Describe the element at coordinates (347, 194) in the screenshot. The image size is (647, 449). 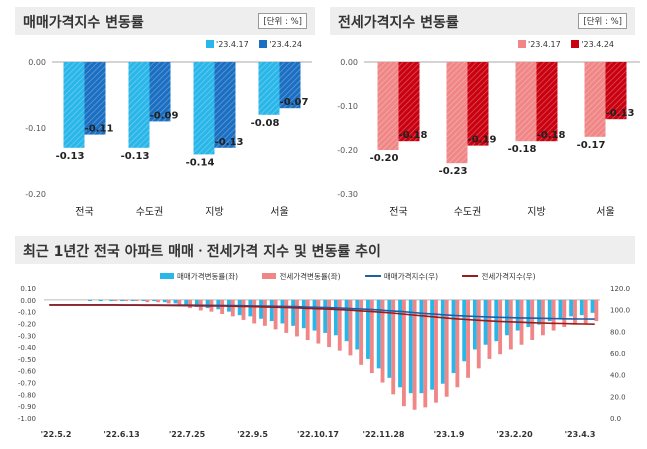
I see `y-tick-label: -0.30` at that location.